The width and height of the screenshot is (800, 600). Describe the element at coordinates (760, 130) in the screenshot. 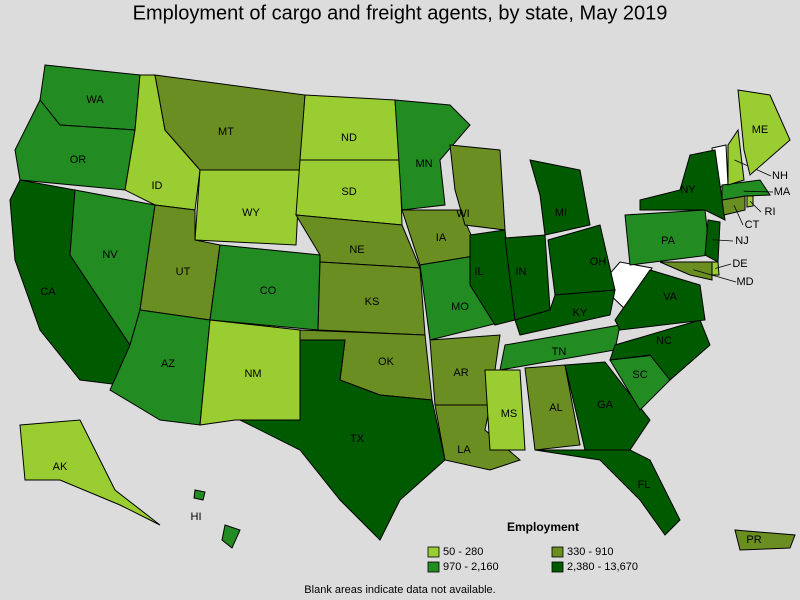

I see `state-label: ME` at that location.